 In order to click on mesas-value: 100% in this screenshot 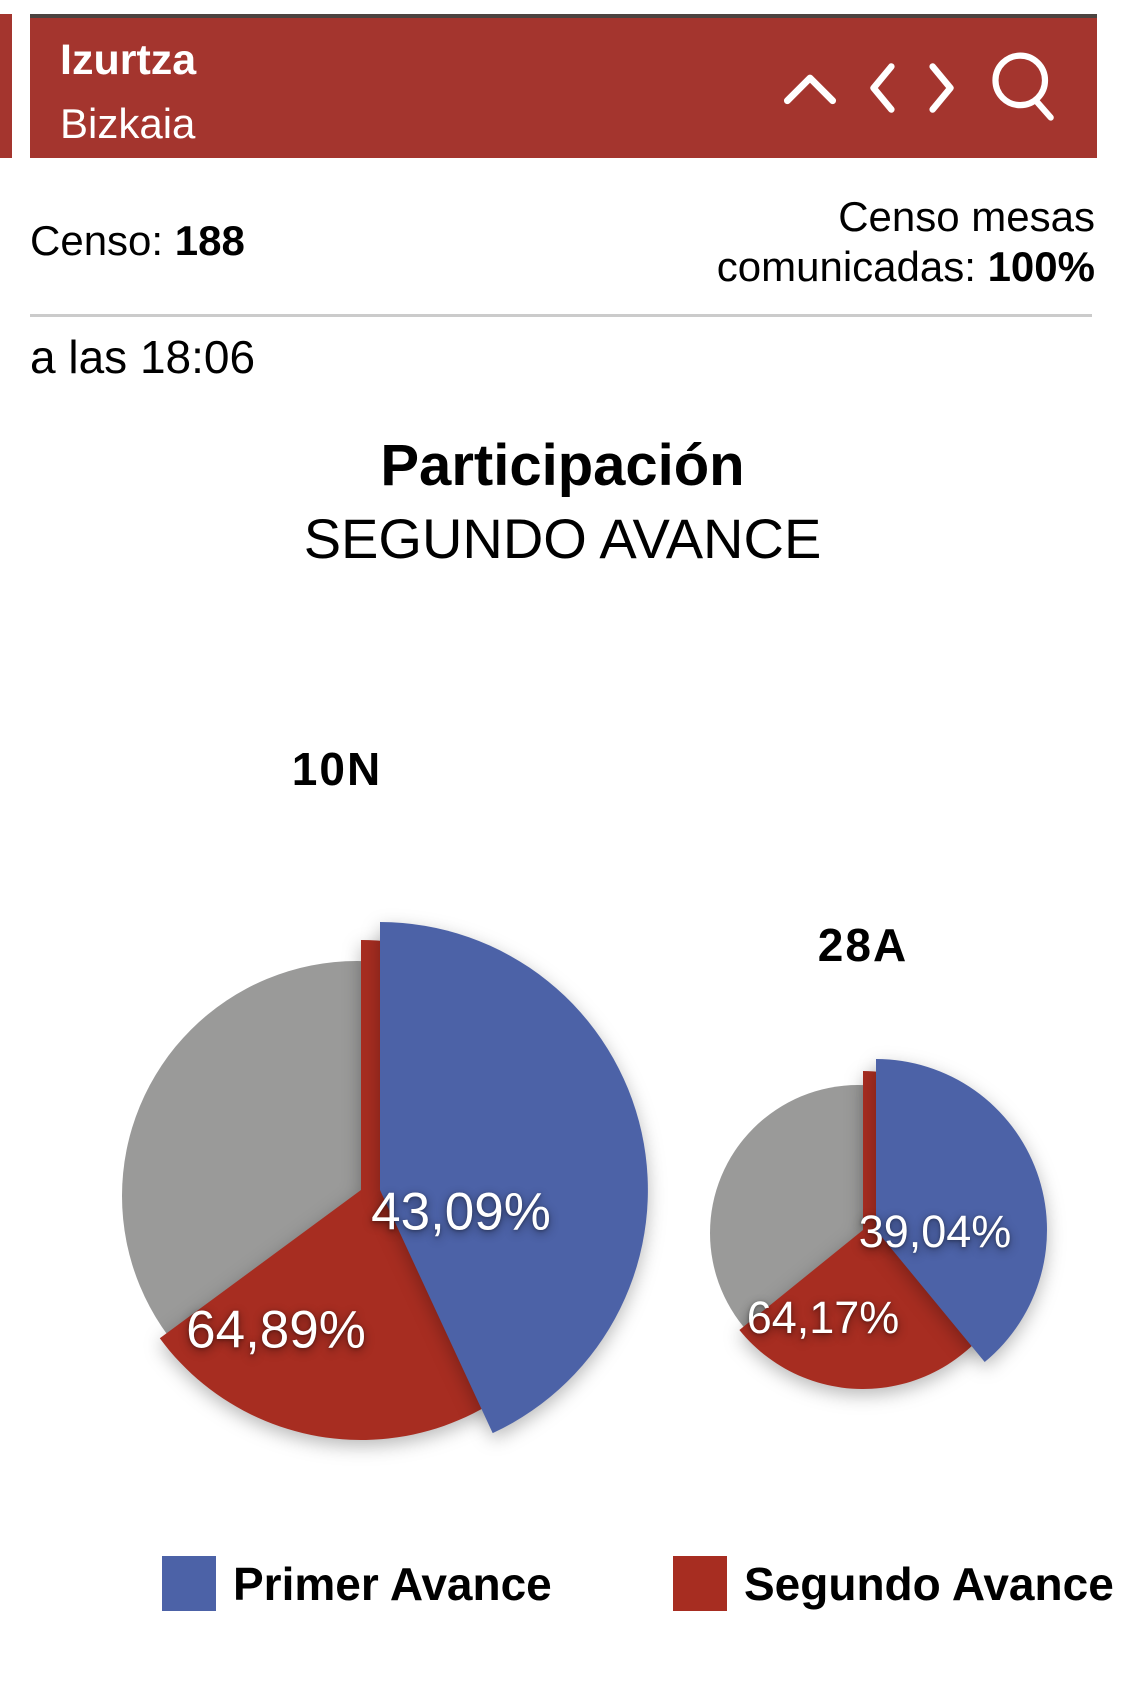, I will do `click(1041, 266)`.